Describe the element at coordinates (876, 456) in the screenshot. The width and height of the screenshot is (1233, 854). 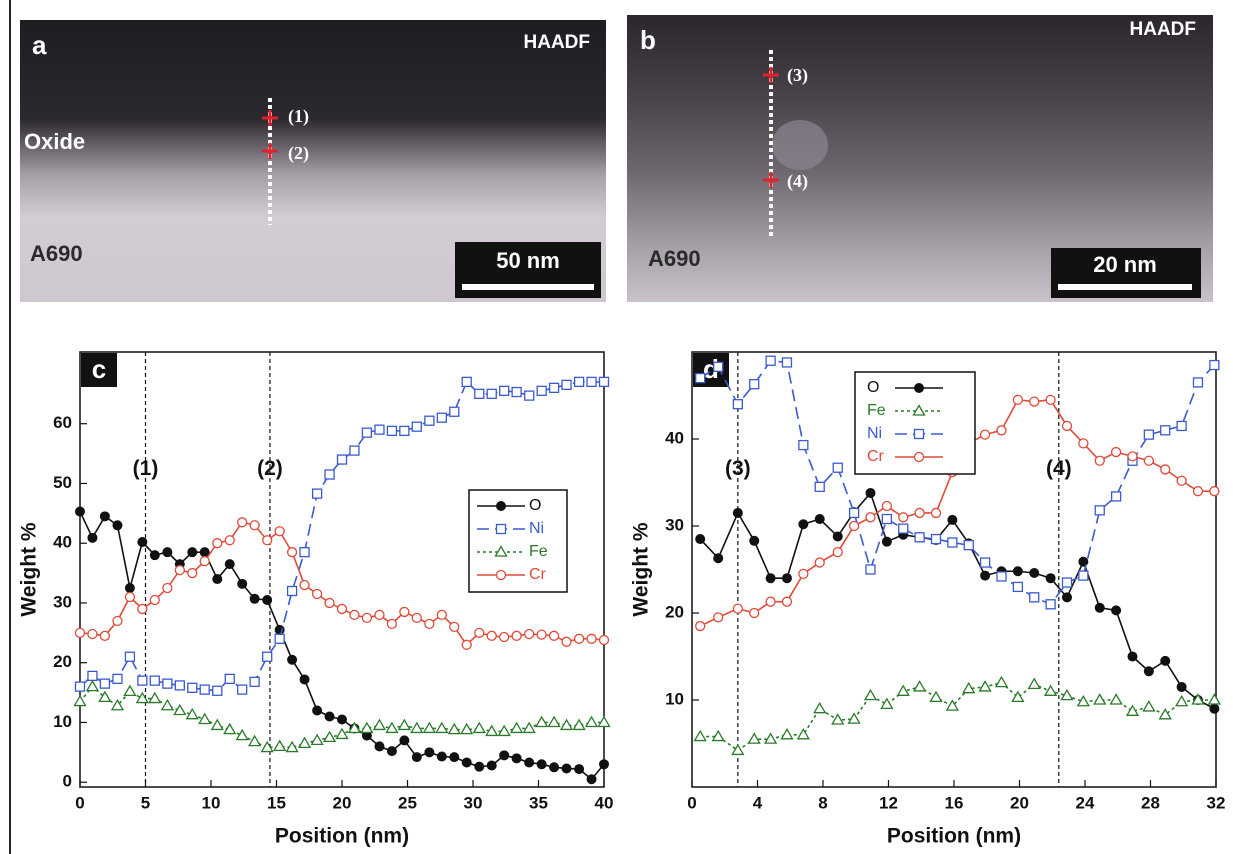
I see `legend-label: Cr` at that location.